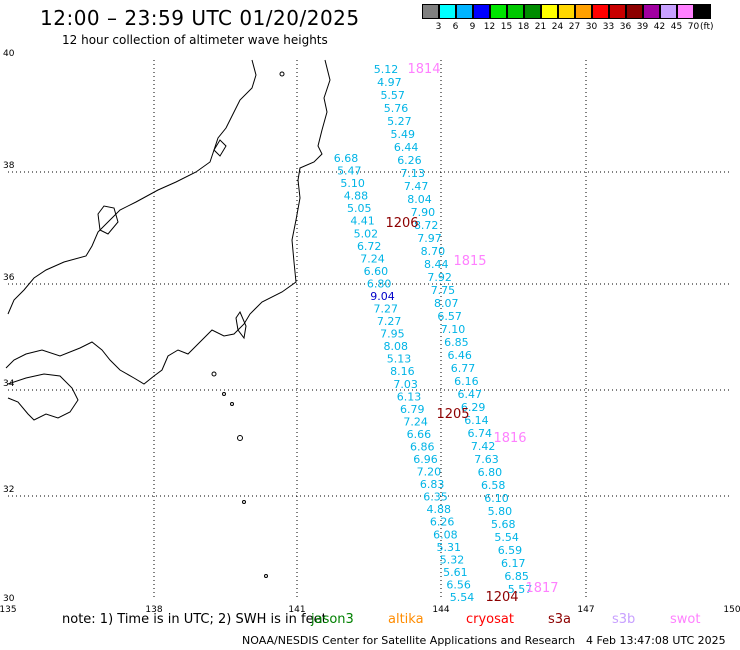  Describe the element at coordinates (513, 563) in the screenshot. I see `track-a-swh-value: 6.17` at that location.